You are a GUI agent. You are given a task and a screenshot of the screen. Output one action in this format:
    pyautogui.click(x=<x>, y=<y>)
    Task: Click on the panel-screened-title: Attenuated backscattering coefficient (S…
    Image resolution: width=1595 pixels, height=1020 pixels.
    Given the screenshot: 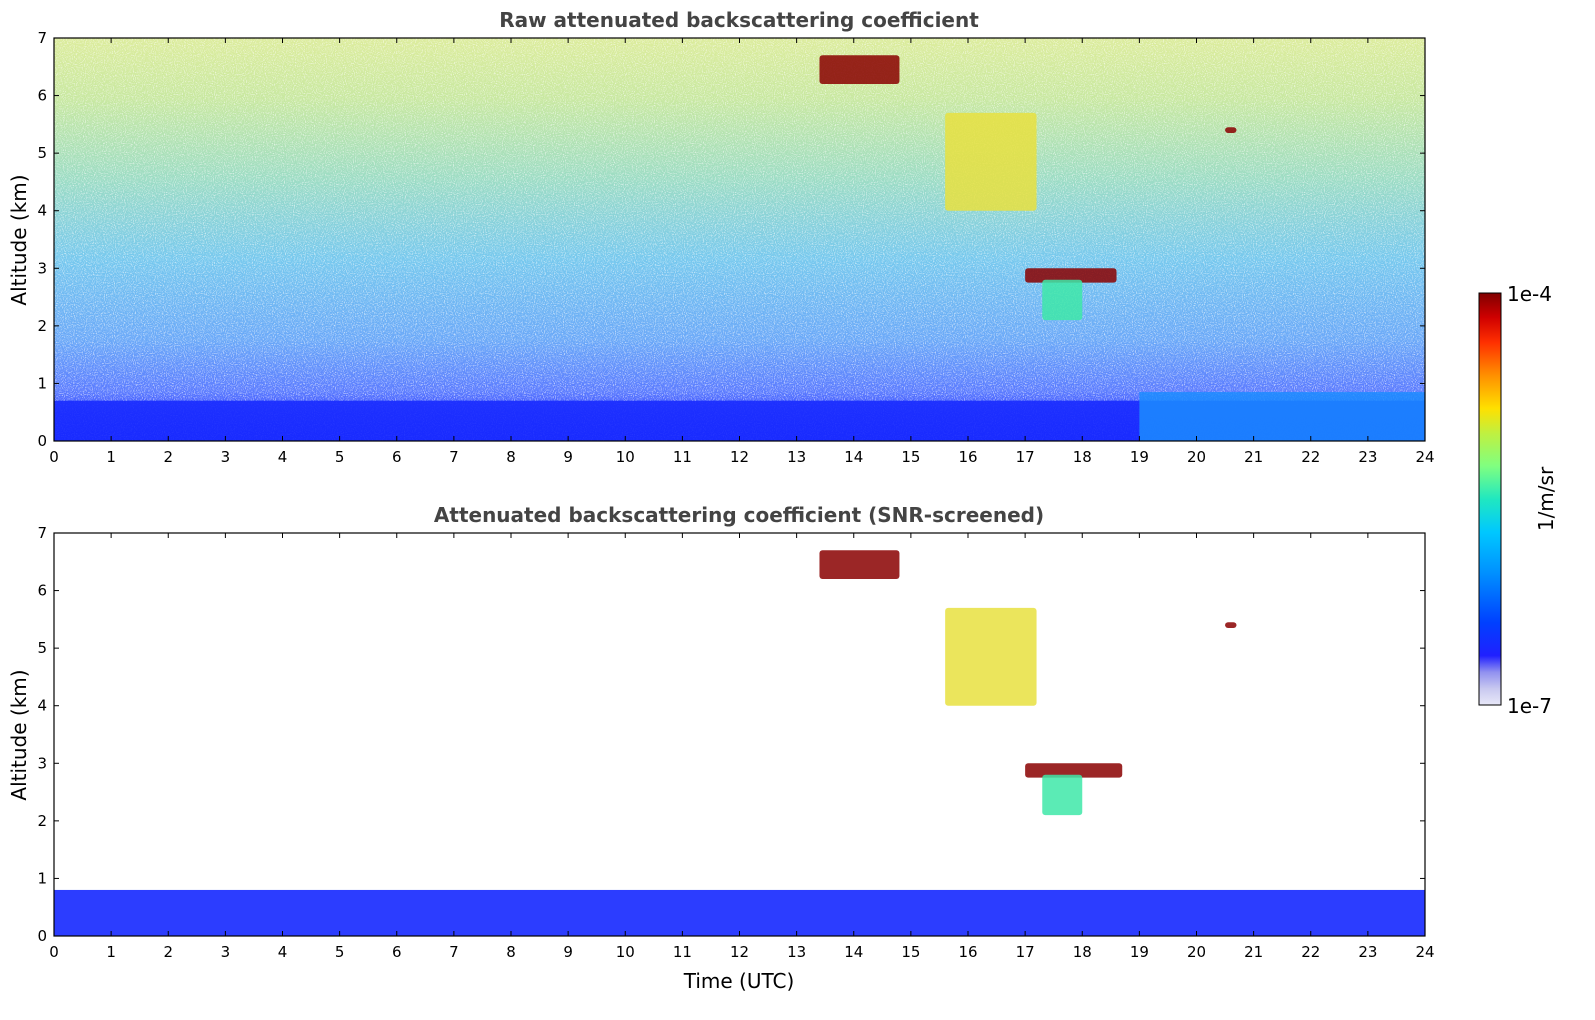 What is the action you would take?
    pyautogui.click(x=739, y=515)
    